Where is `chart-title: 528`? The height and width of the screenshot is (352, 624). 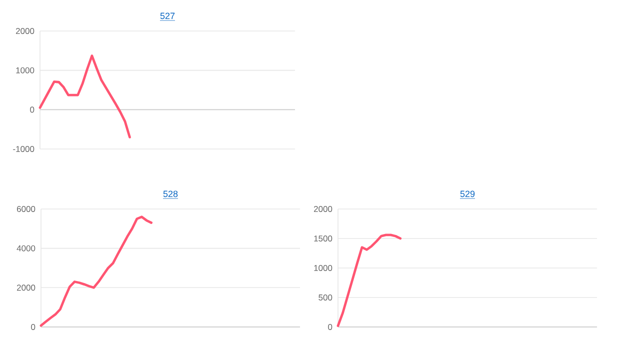
chart-title: 528 is located at coordinates (170, 194).